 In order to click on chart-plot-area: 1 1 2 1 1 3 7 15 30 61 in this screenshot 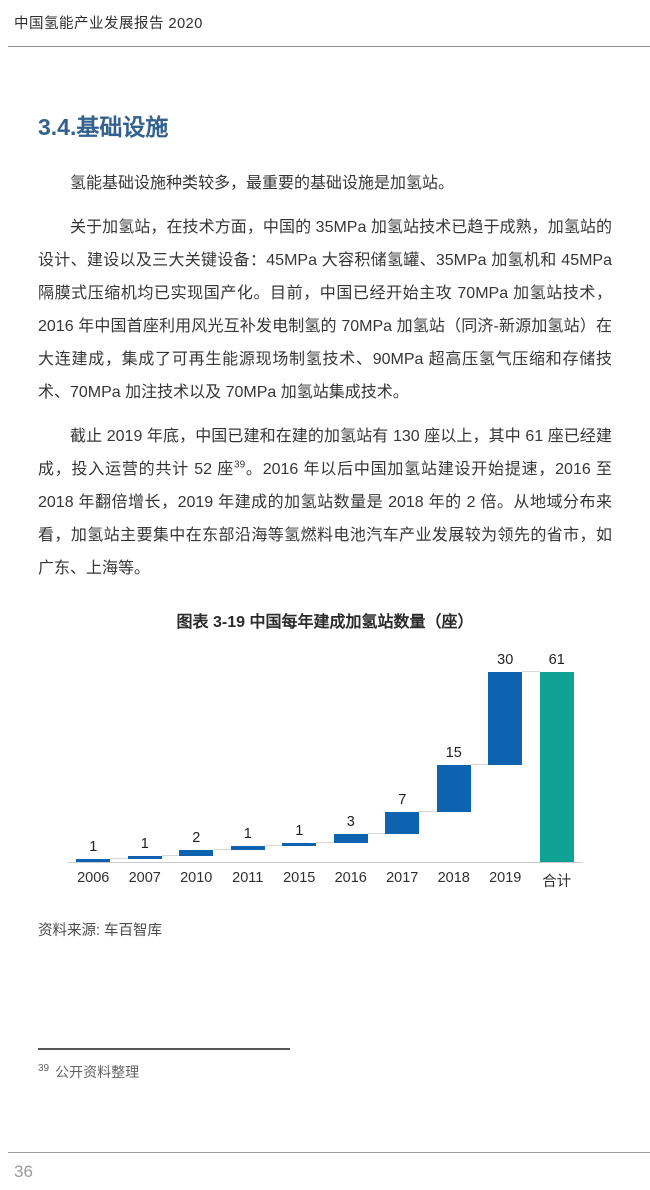, I will do `click(325, 757)`.